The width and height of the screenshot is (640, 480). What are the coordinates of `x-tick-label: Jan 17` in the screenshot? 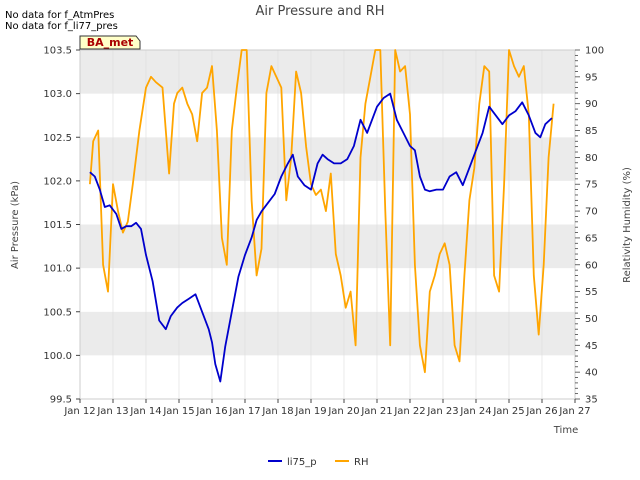 It's located at (244, 411).